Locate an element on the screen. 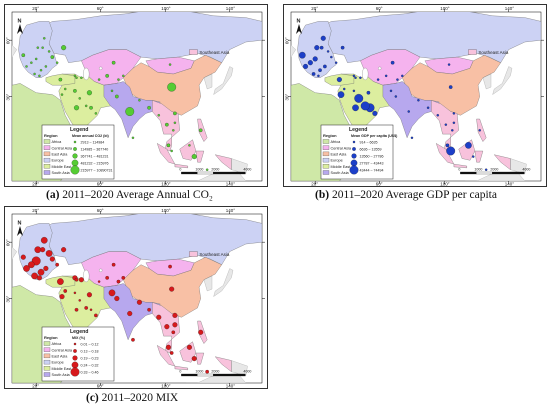 Image resolution: width=550 pixels, height=412 pixels. legend-size-heading: Mean GDP per capita (US$) is located at coordinates (374, 136).